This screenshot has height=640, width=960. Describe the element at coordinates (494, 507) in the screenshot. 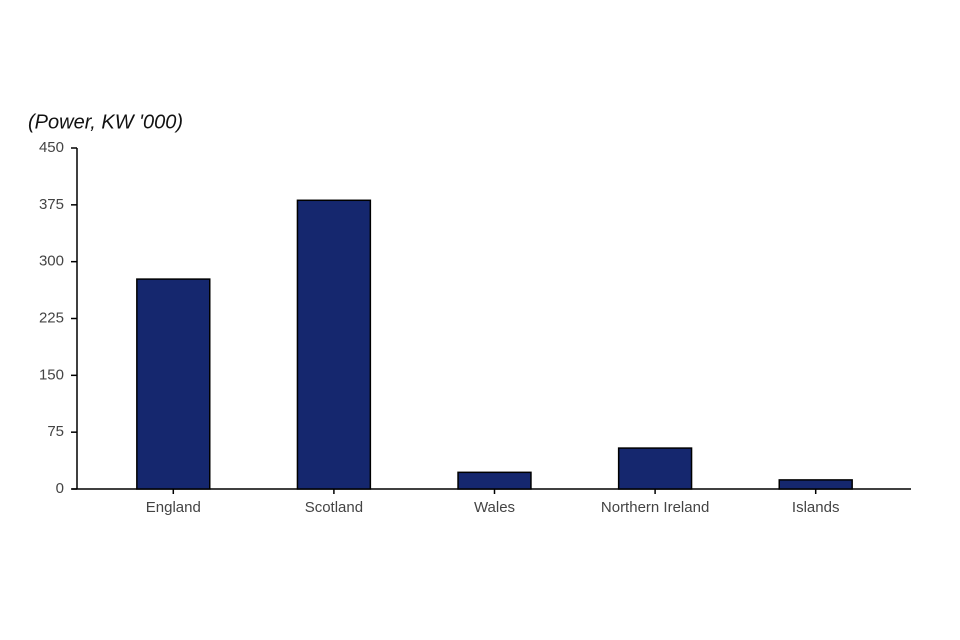

I see `x-tick-label: Wales` at that location.